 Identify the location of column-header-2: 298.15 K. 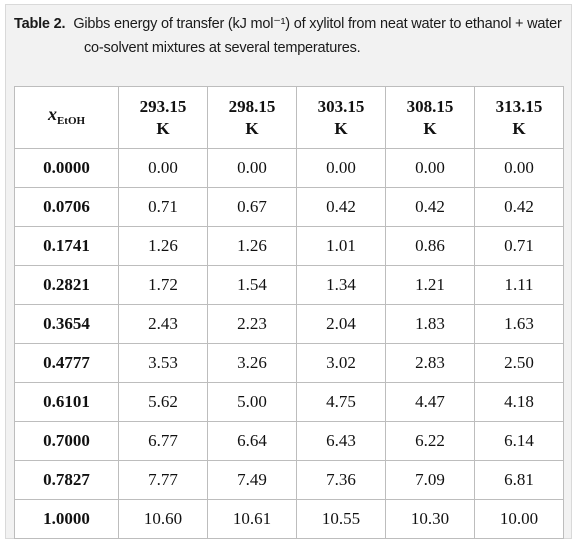
(252, 117).